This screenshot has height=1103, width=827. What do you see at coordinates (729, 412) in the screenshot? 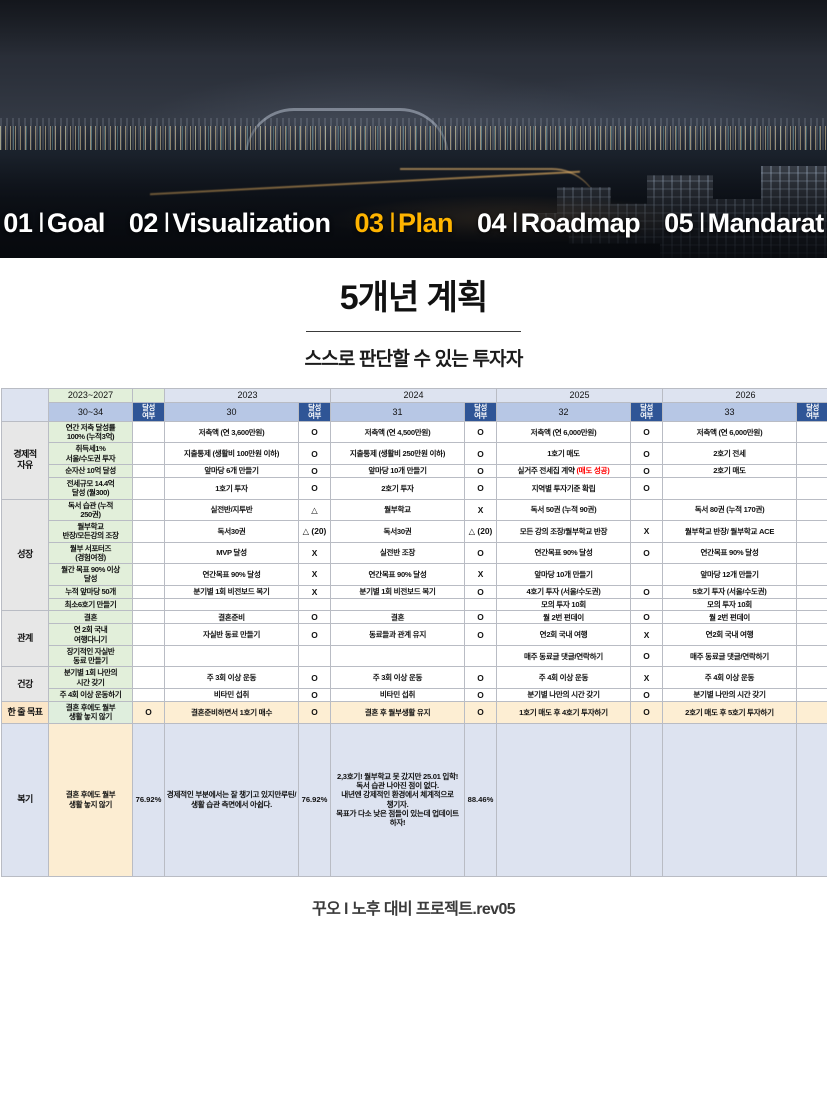
I see `column-header-age-33: 33` at bounding box center [729, 412].